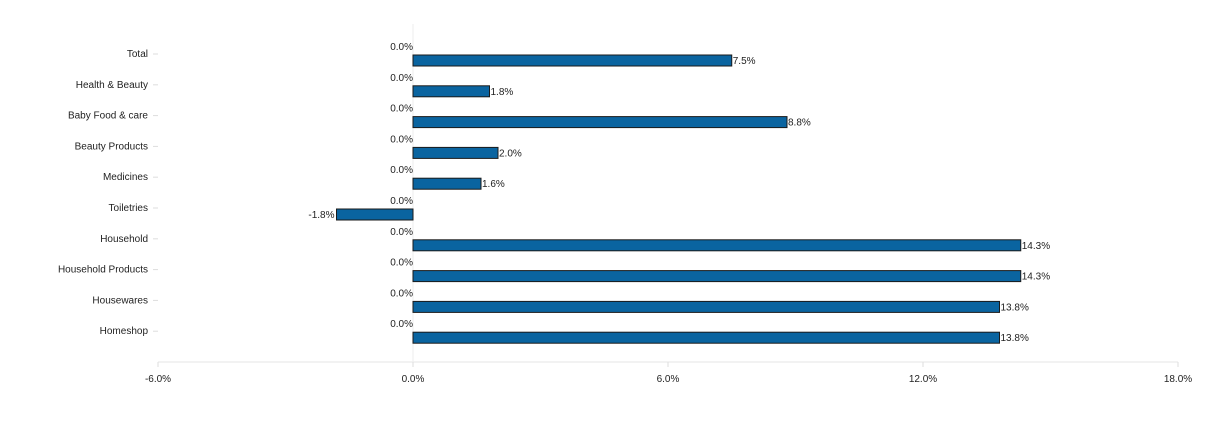  Describe the element at coordinates (923, 379) in the screenshot. I see `x-tick-label: 12.0%` at that location.